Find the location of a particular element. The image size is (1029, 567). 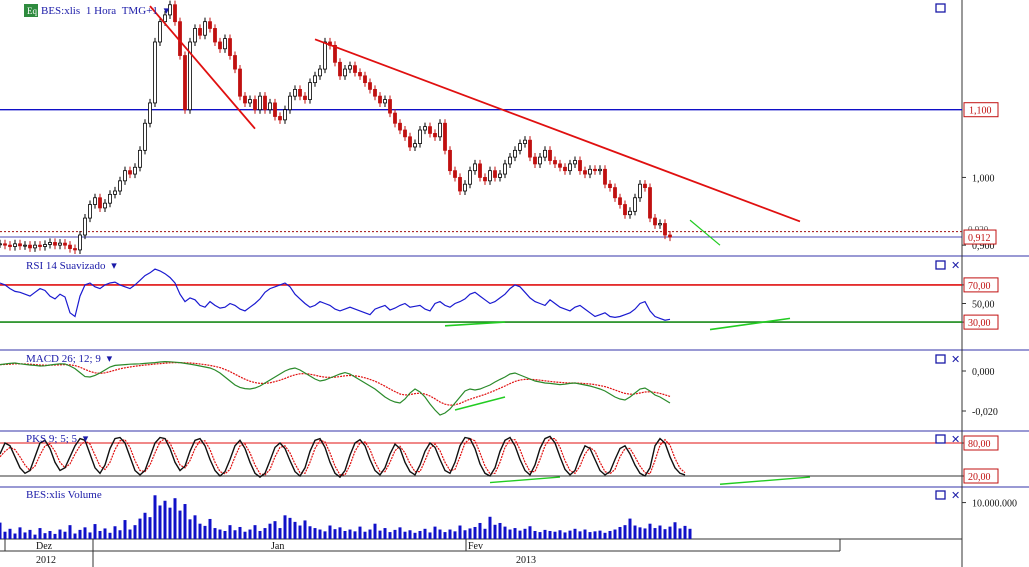

level-price-label: 1,100 is located at coordinates (980, 111).